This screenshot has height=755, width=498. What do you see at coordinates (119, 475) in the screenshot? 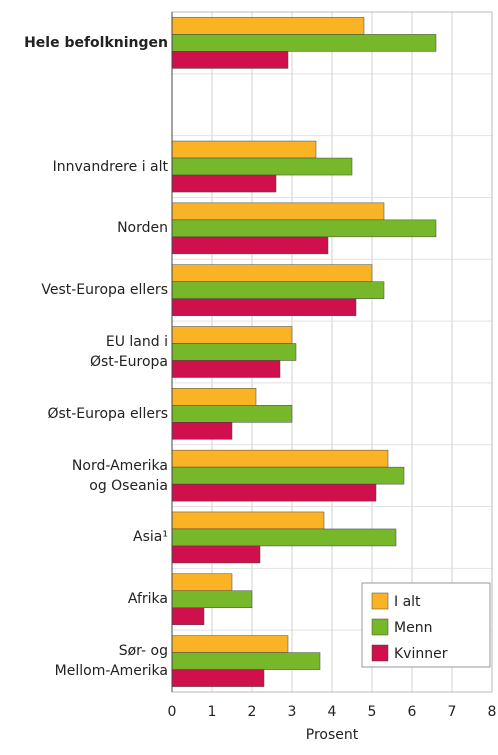
I see `y-tick-label: Nord-Amerika og Oseania` at bounding box center [119, 475].